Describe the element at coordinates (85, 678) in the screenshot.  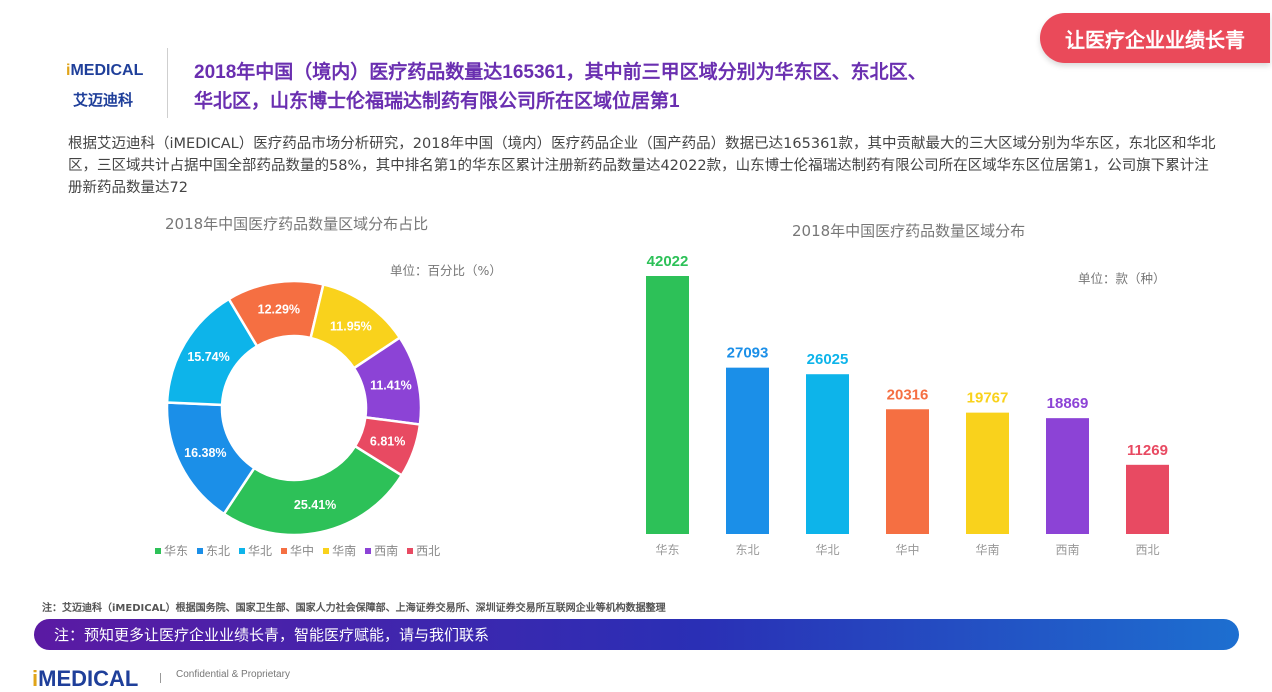
I see `footer-logo: iMEDICAL` at that location.